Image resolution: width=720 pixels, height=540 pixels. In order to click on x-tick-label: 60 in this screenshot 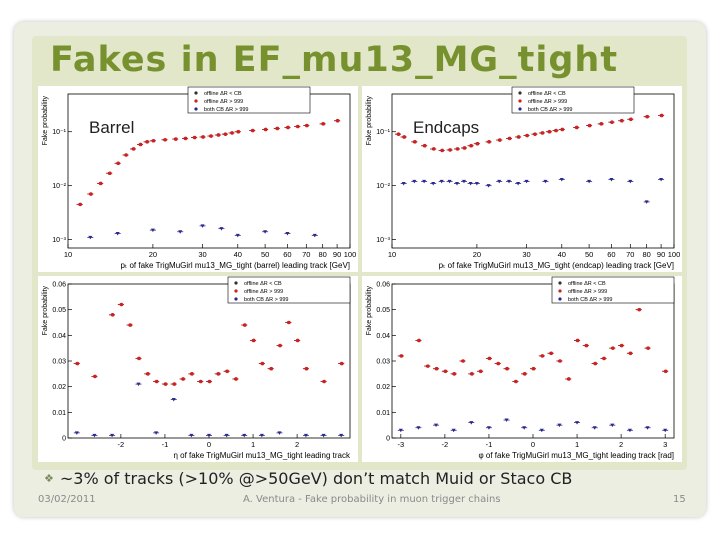, I will do `click(611, 254)`.